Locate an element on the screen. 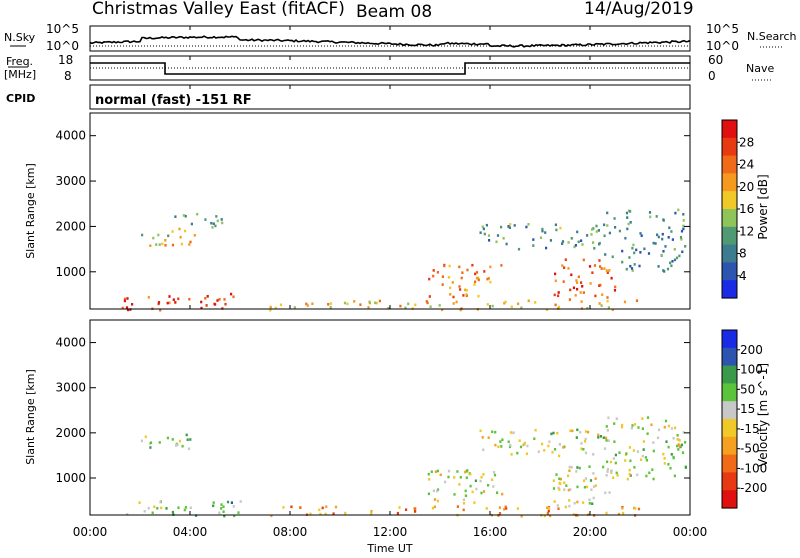 The height and width of the screenshot is (558, 800). colorbar-tick-label: 12 is located at coordinates (746, 231).